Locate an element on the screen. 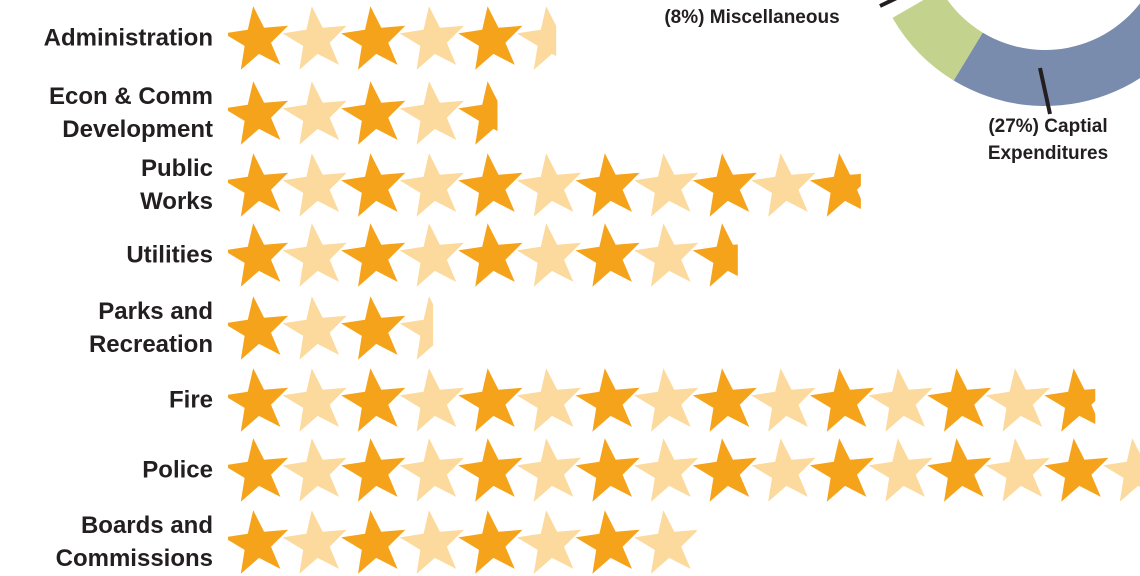 The width and height of the screenshot is (1140, 576). slice-label: (27%) Captial Expenditures is located at coordinates (1048, 140).